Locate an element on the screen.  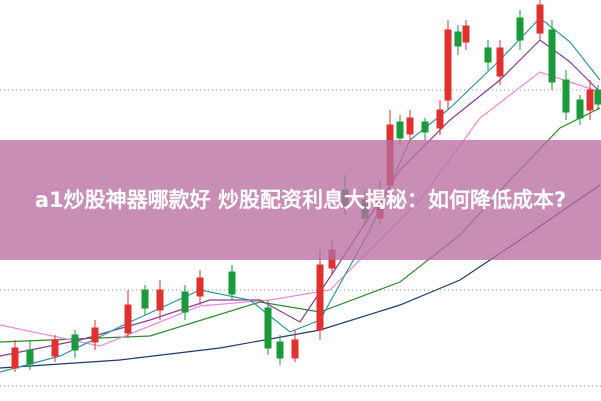
title: a1炒股神器哪款好 炒股配资利息大揭秘：如何降低成本? is located at coordinates (300, 200).